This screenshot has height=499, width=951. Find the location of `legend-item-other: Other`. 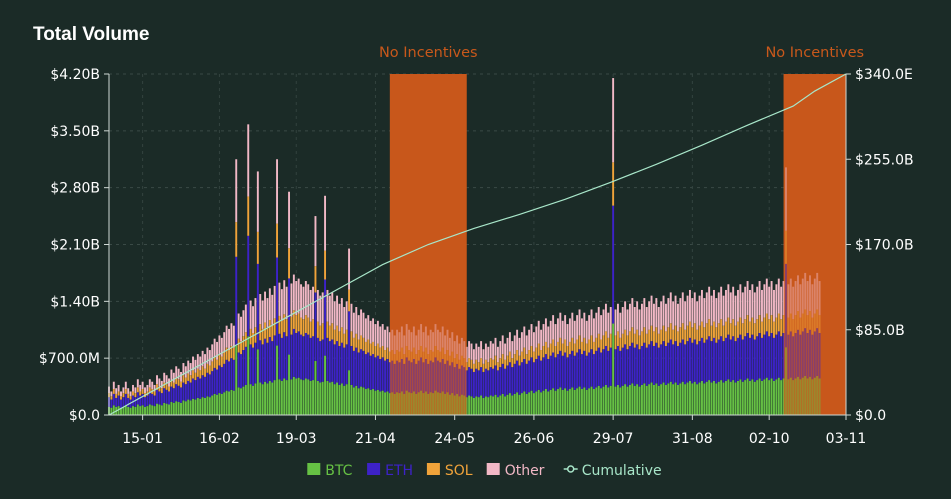

legend-item-other: Other is located at coordinates (515, 471).